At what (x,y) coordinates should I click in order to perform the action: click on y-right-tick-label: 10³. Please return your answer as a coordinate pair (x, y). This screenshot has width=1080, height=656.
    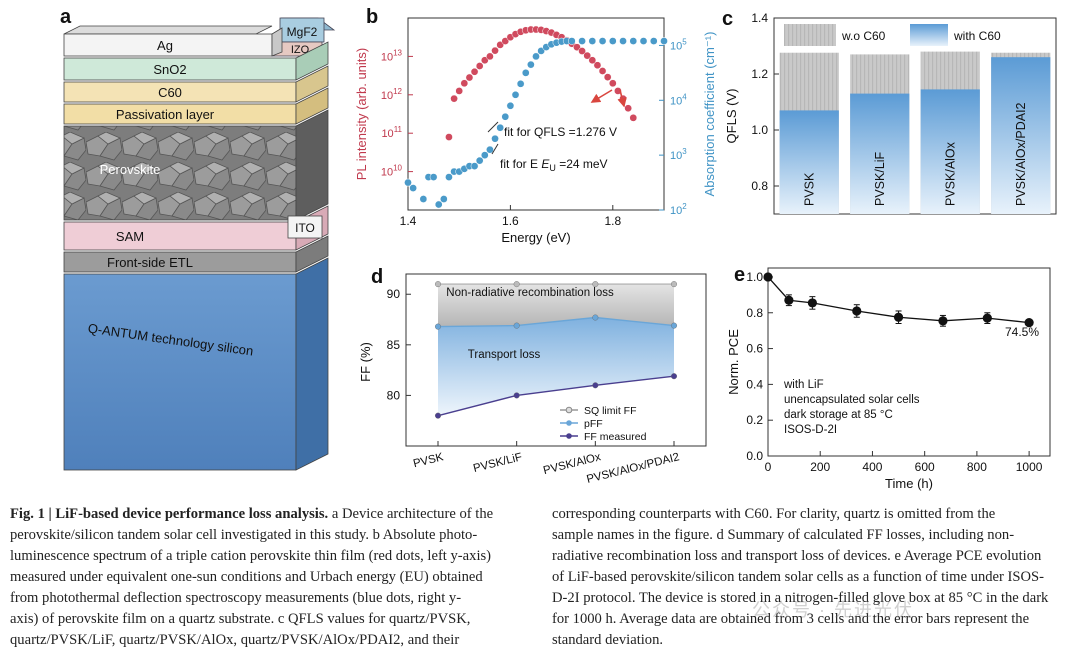
    Looking at the image, I should click on (678, 154).